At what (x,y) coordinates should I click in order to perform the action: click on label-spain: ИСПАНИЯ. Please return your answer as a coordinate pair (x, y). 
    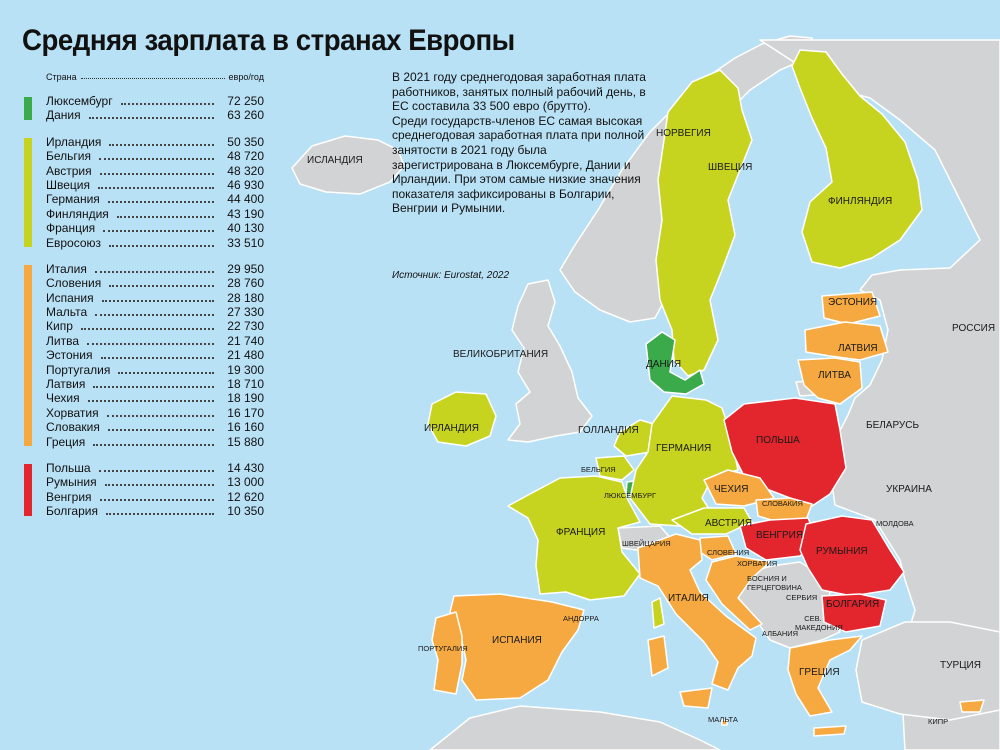
    Looking at the image, I should click on (517, 640).